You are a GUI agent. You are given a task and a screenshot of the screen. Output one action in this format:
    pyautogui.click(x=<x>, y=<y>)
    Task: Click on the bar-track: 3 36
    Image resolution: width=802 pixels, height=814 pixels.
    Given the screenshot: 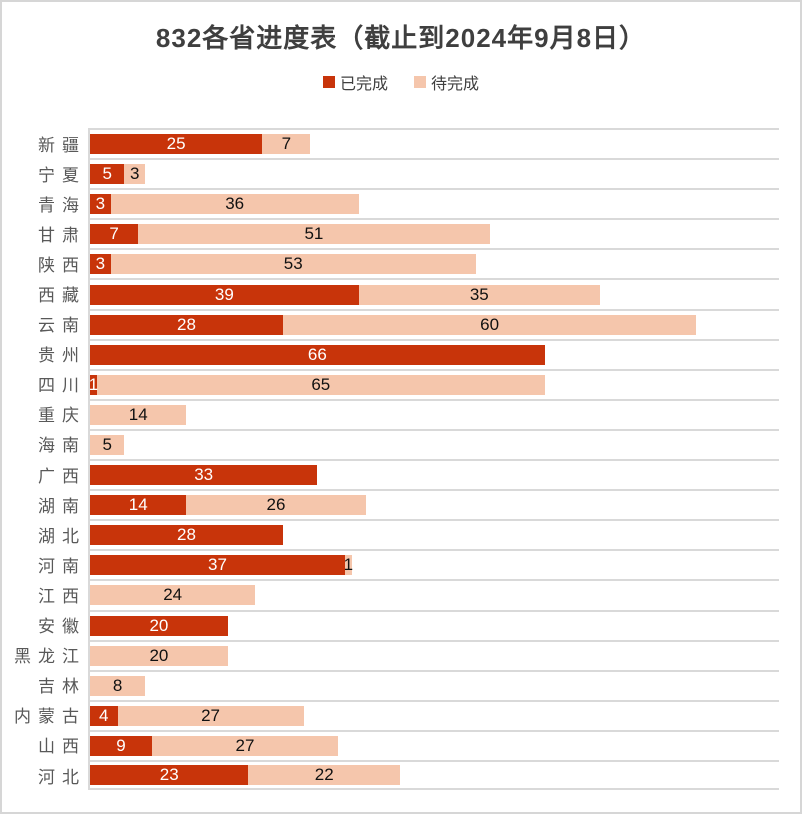 What is the action you would take?
    pyautogui.click(x=433, y=203)
    